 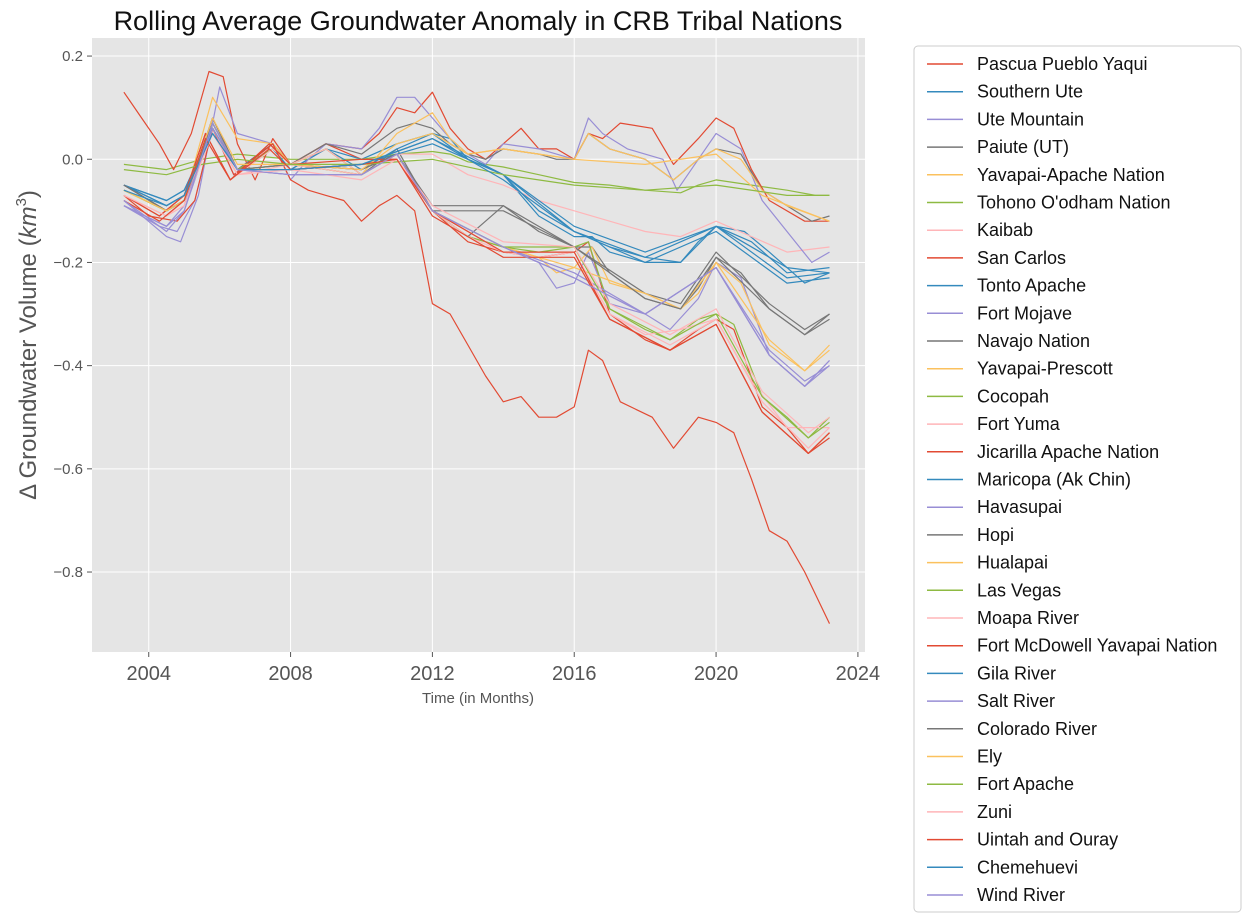 I want to click on legend-label: Fort Yuma, so click(x=1019, y=424).